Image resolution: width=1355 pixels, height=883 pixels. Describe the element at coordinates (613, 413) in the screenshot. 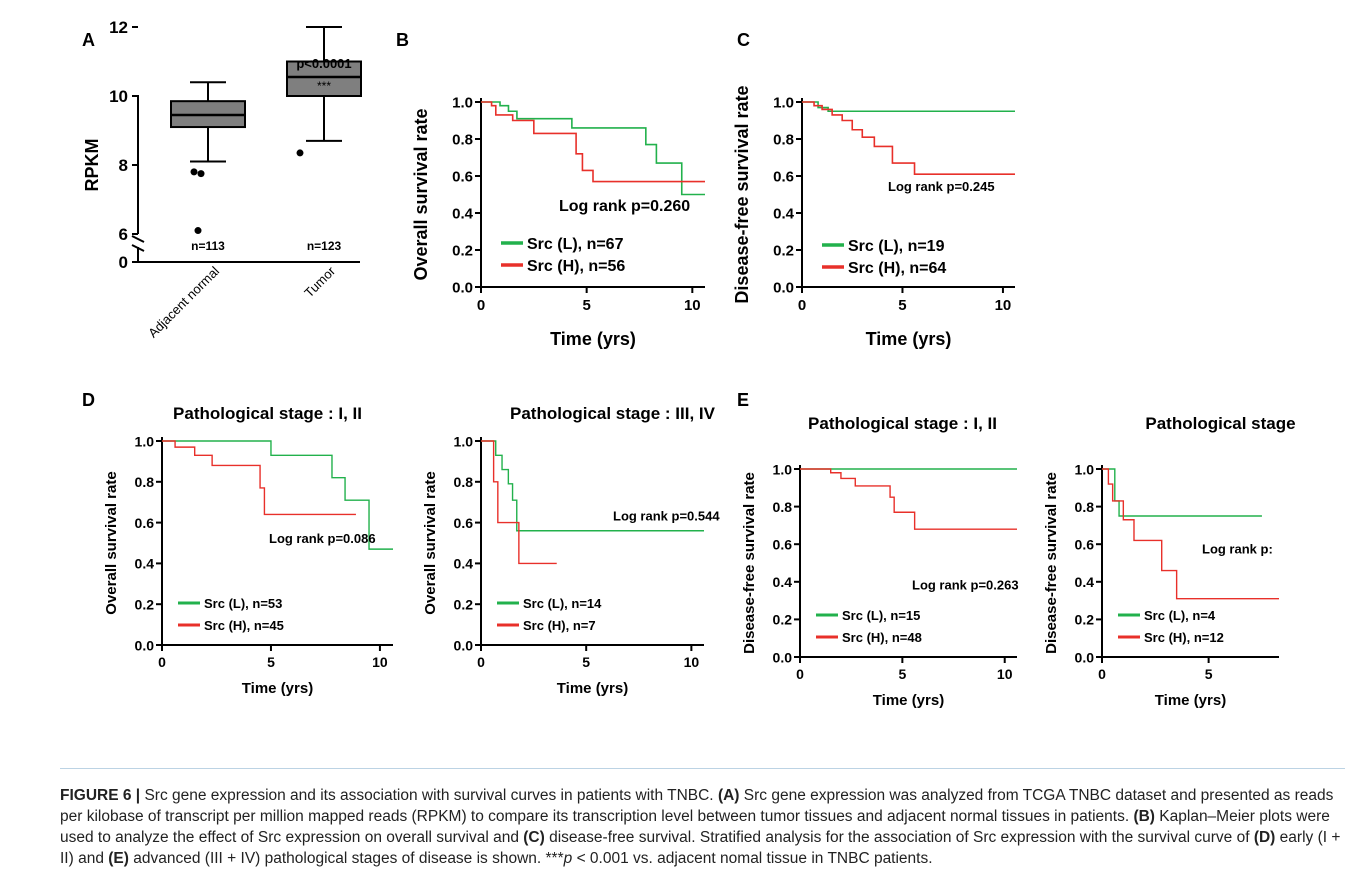

I see `km-title: Pathological stage : III, IV` at that location.